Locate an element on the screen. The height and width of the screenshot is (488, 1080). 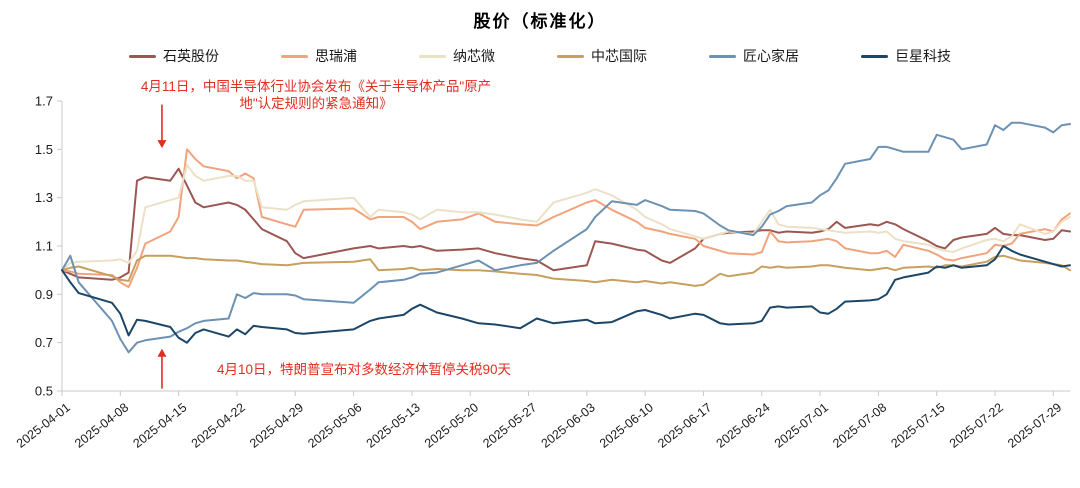
annotation-text-line: 4月11日，中国半导体行业协会发布《关于半导体产品"原产 is located at coordinates (316, 86).